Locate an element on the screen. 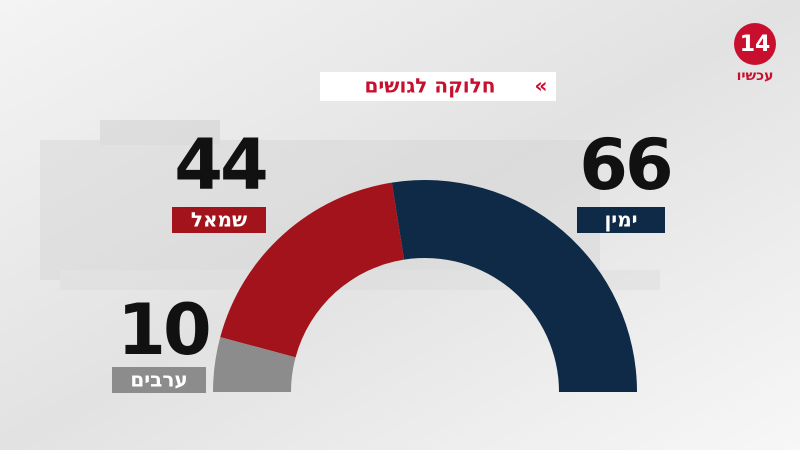 The image size is (800, 454). chart-title: חלוקה לגושים is located at coordinates (429, 86).